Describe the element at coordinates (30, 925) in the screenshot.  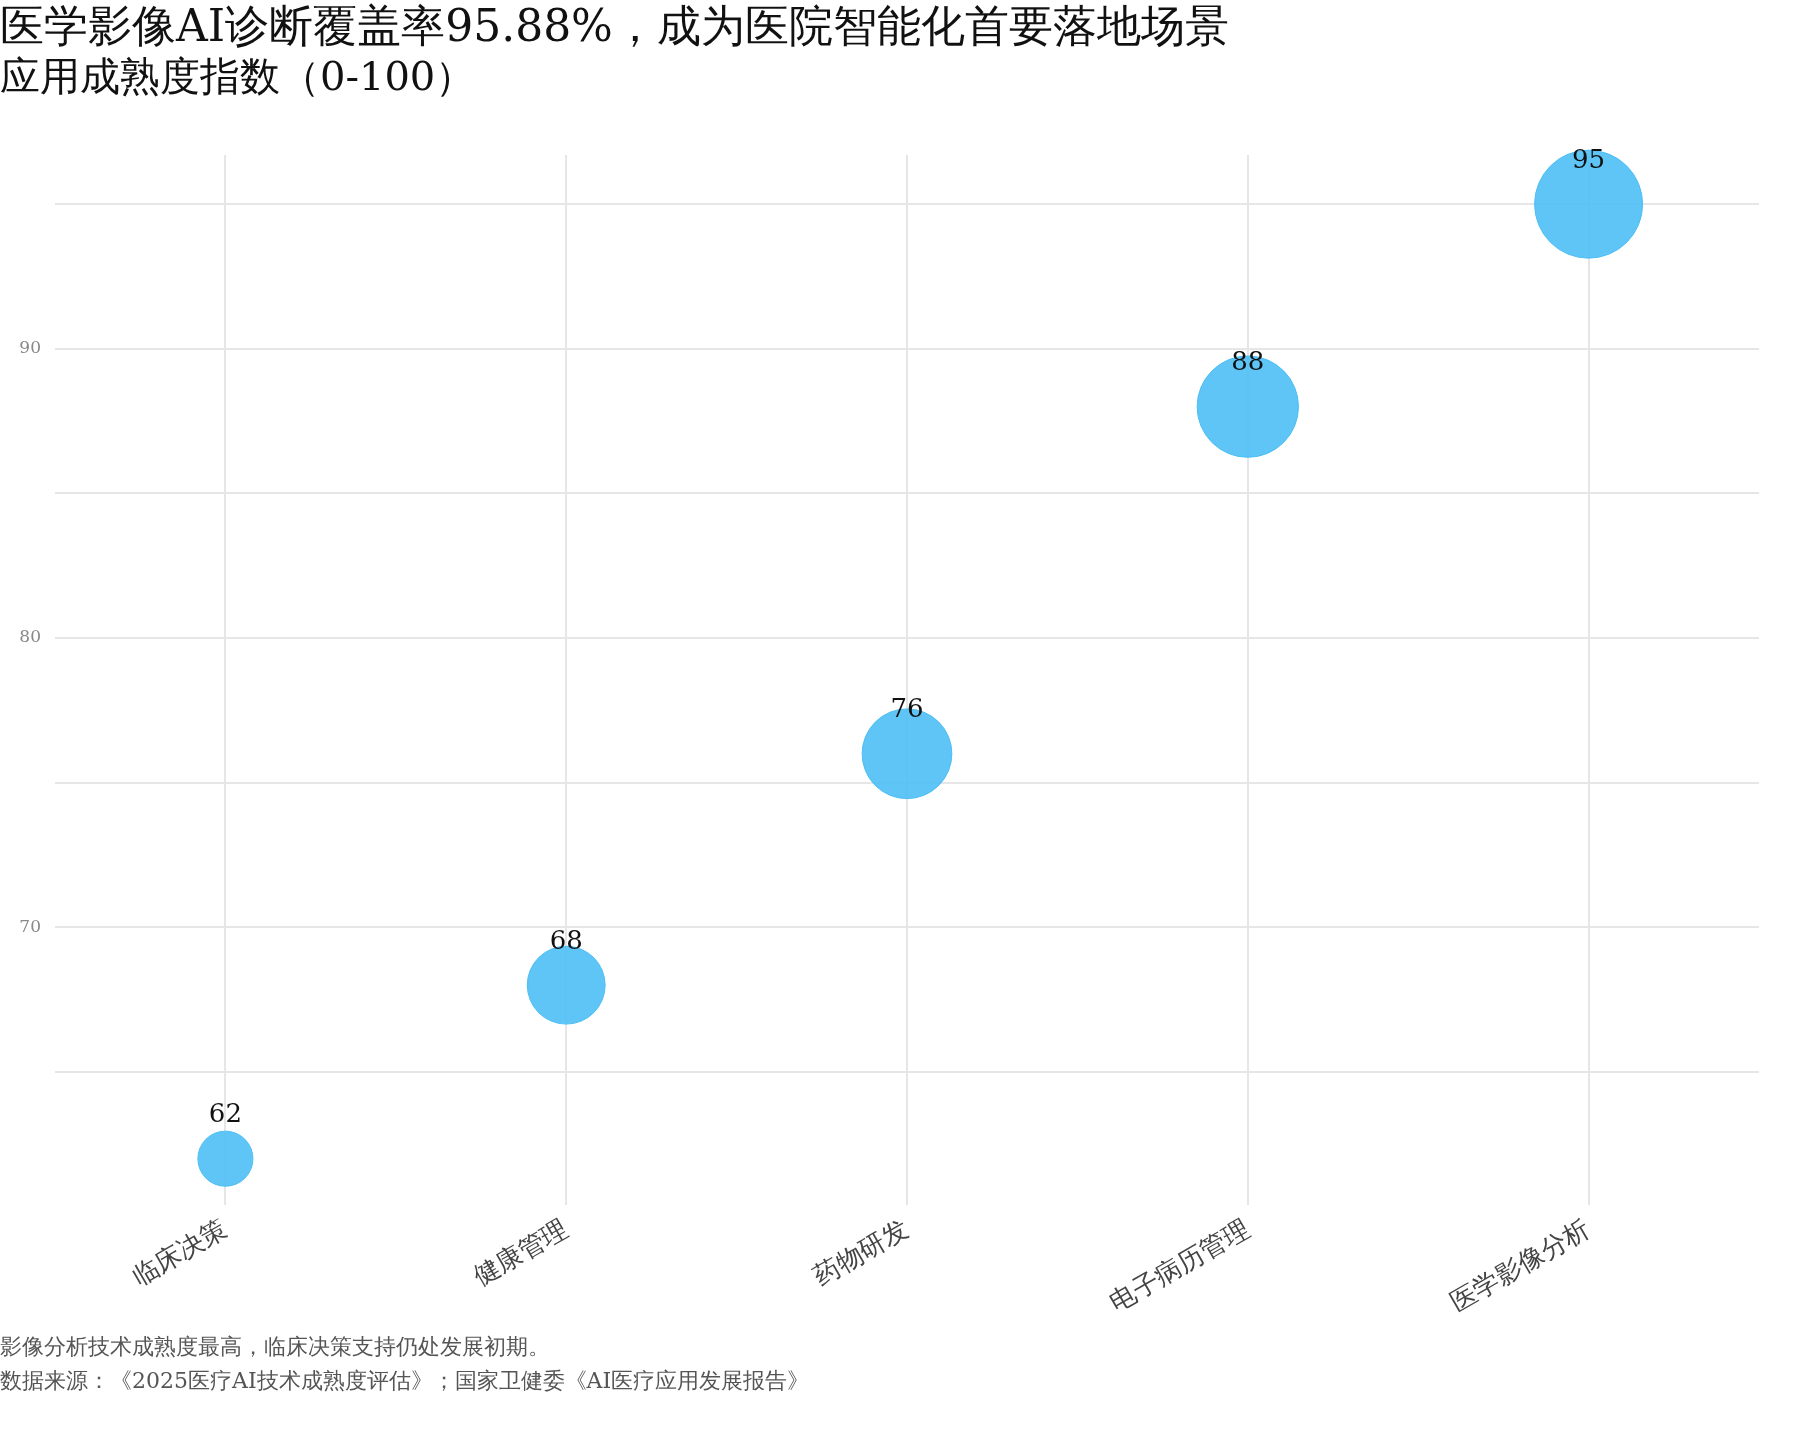
I see `y-tick-label: 70` at that location.